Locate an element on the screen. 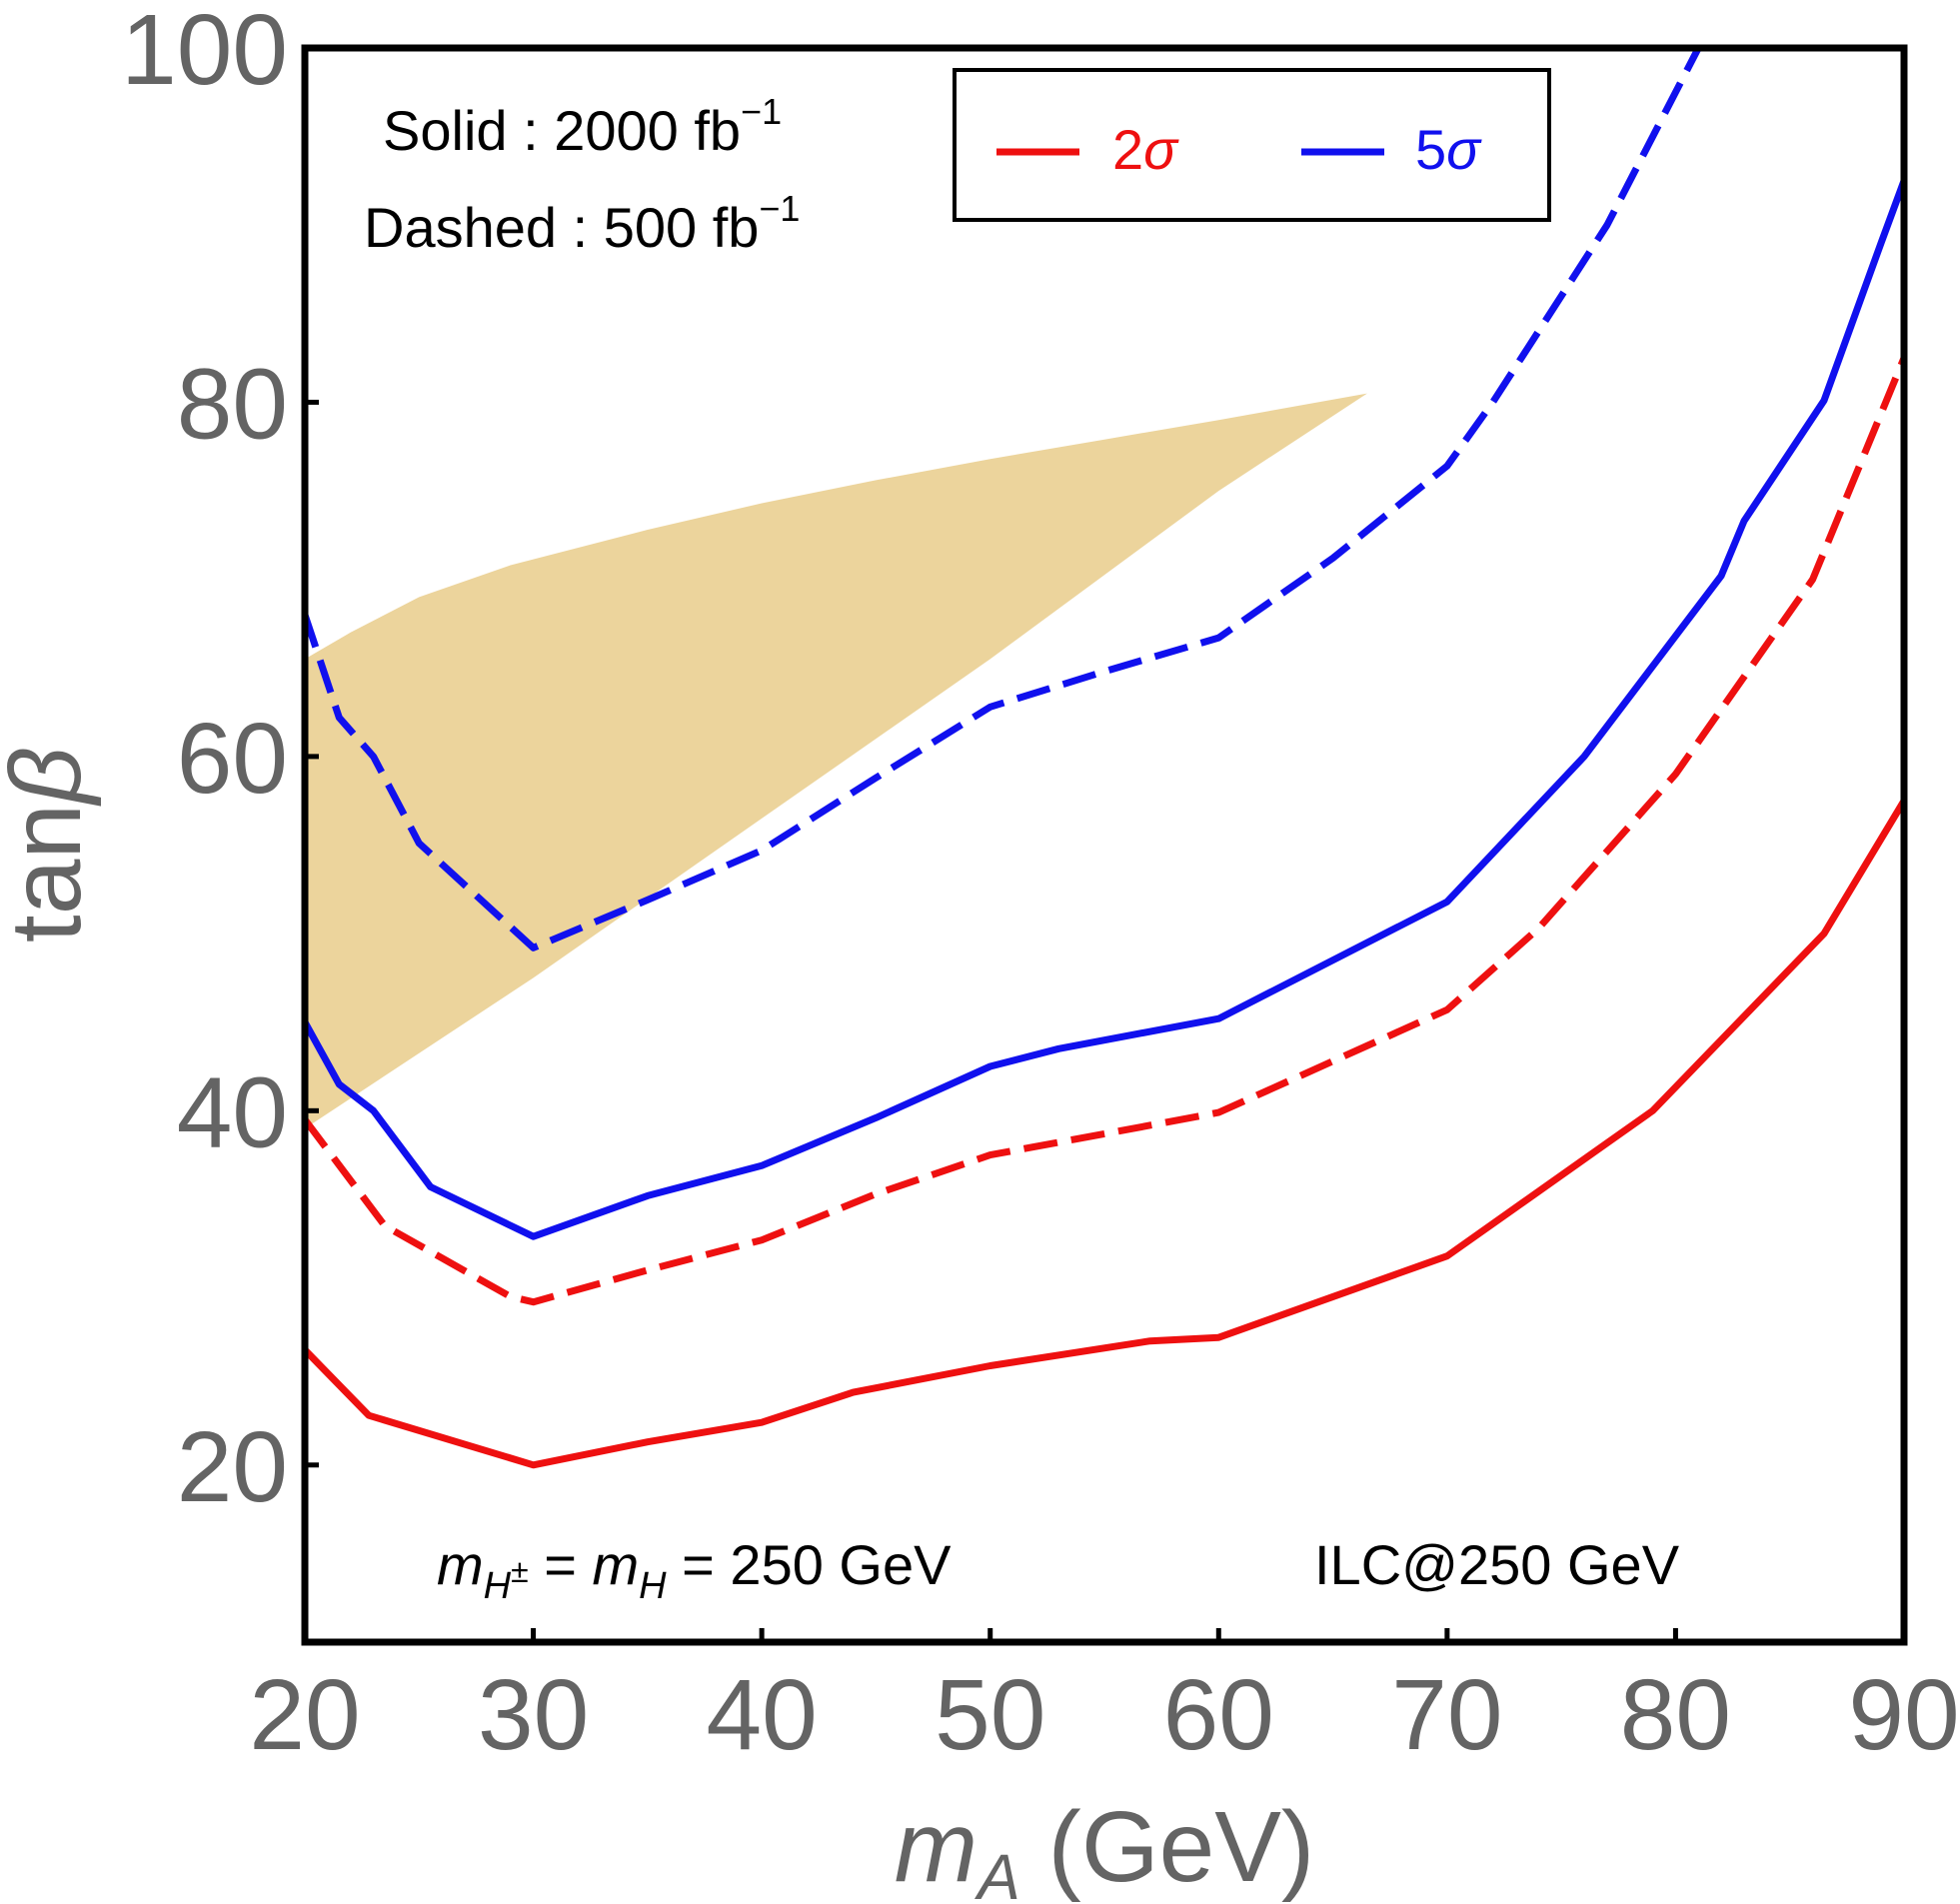 The image size is (1960, 1904). x-tick-label-70: 70 is located at coordinates (1447, 1715).